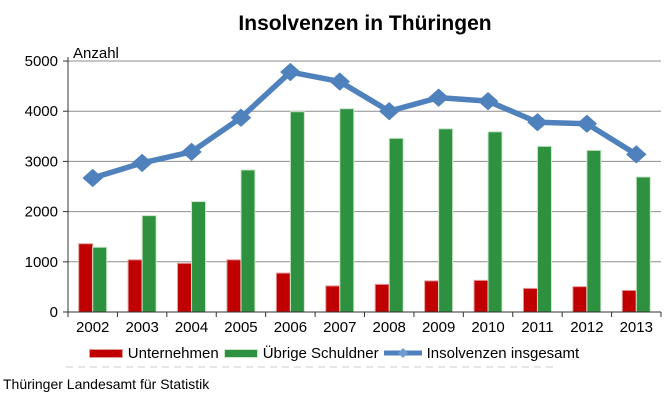  Describe the element at coordinates (389, 327) in the screenshot. I see `x-tick-label: 2008` at that location.